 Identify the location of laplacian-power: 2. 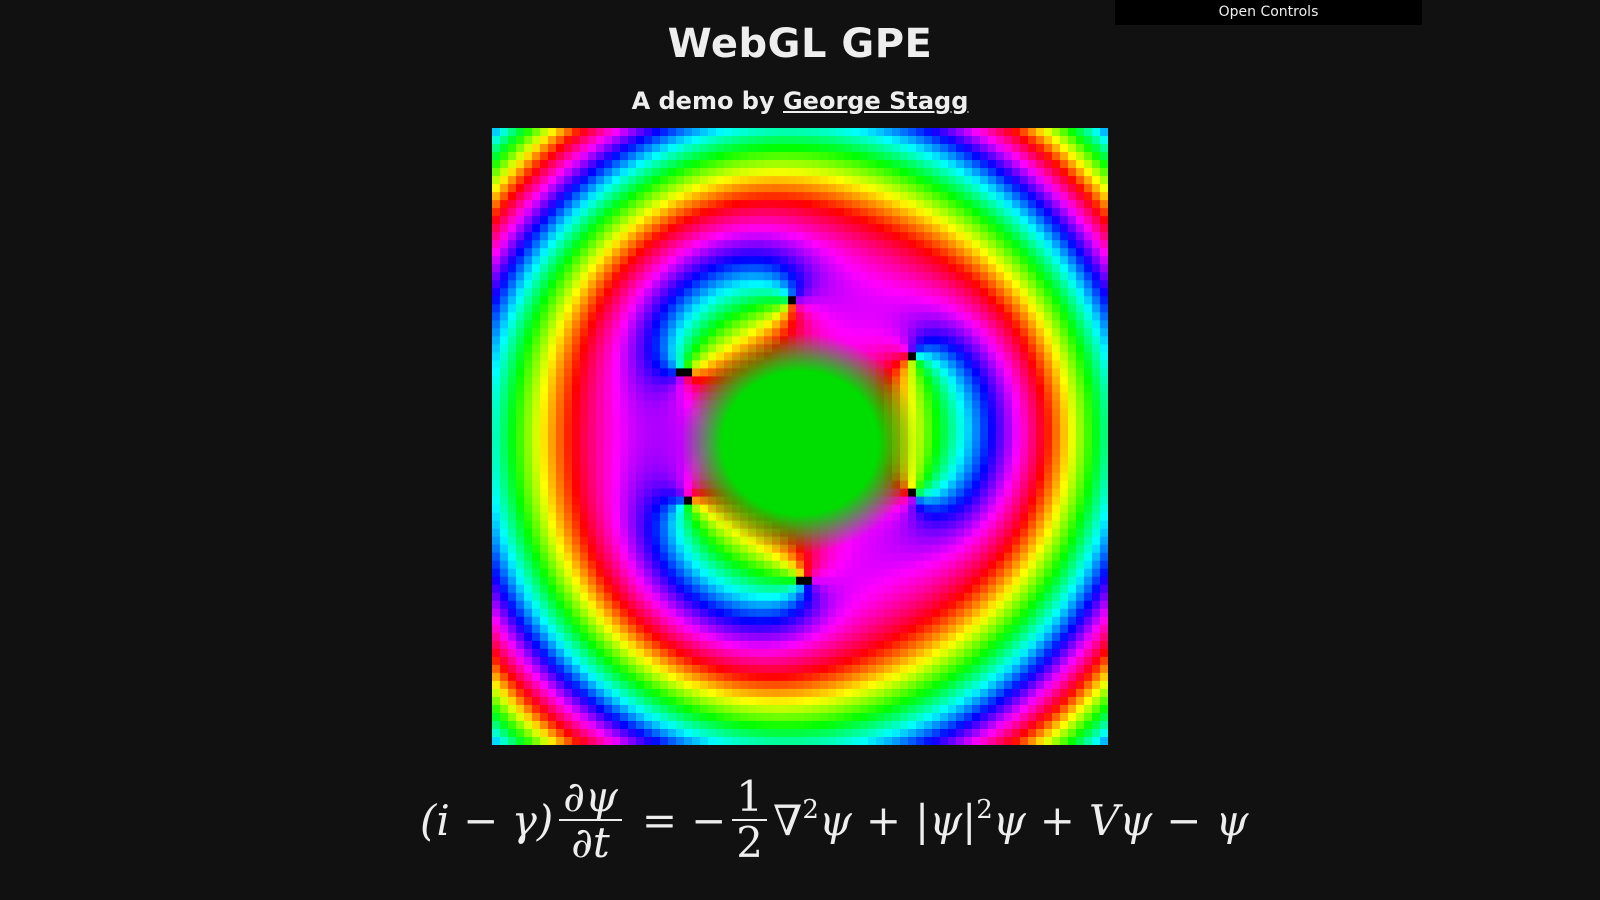
(810, 810).